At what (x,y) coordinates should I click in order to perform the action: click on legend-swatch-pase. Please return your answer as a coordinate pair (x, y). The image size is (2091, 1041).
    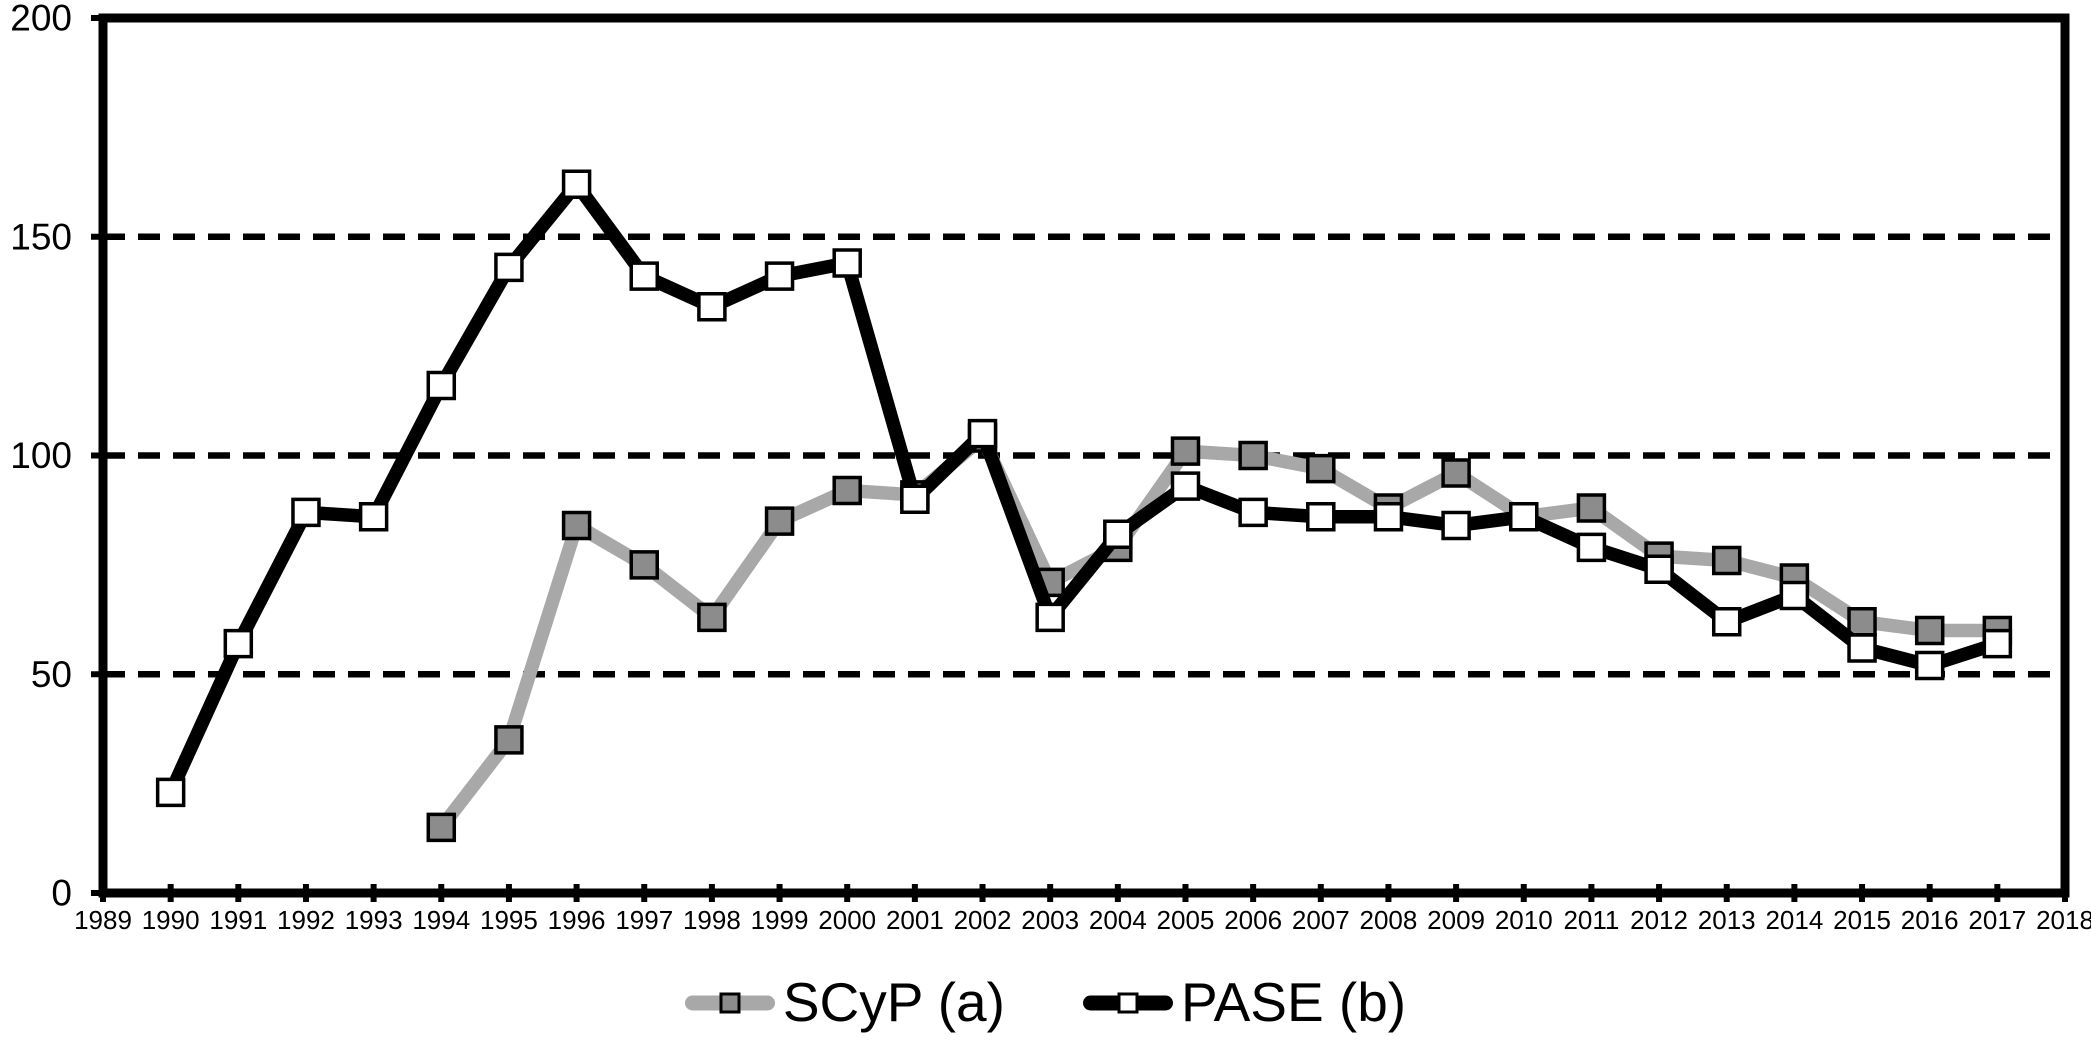
    Looking at the image, I should click on (1127, 1003).